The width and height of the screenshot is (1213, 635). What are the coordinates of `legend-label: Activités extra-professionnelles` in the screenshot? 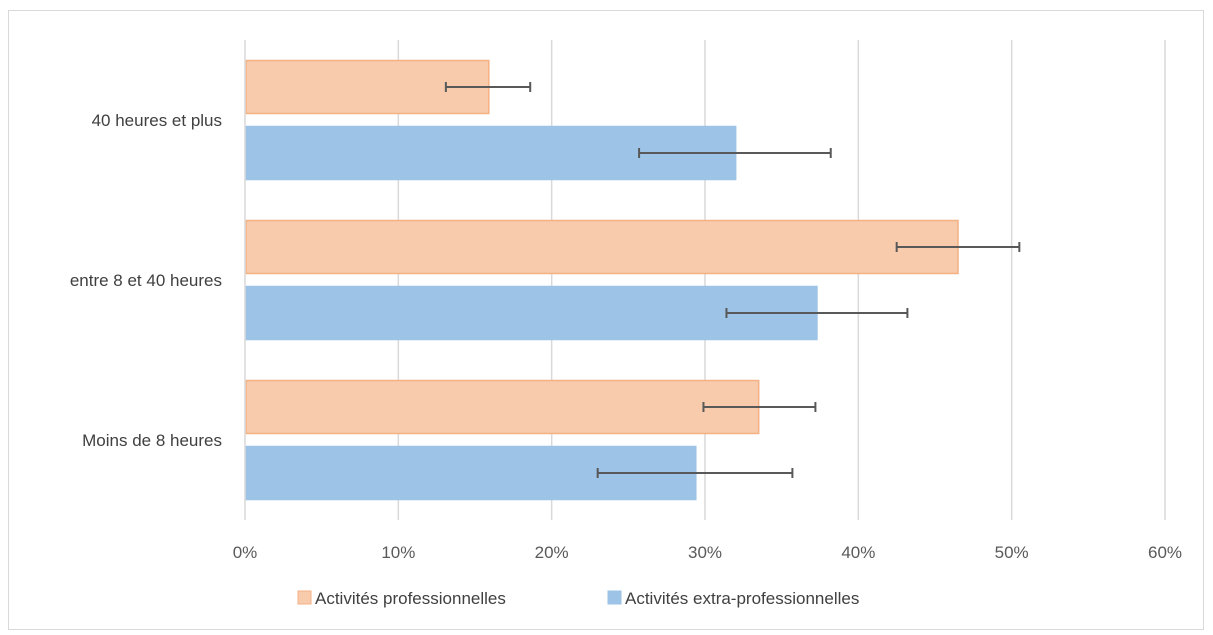 It's located at (742, 598).